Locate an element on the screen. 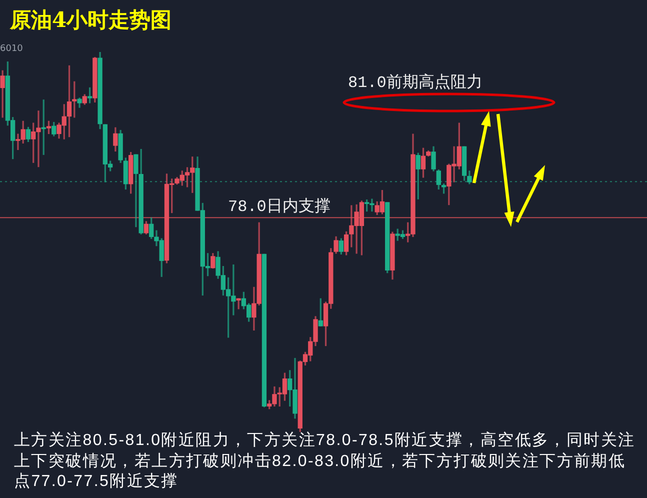 The height and width of the screenshot is (498, 647). annotation: 6010 is located at coordinates (11, 49).